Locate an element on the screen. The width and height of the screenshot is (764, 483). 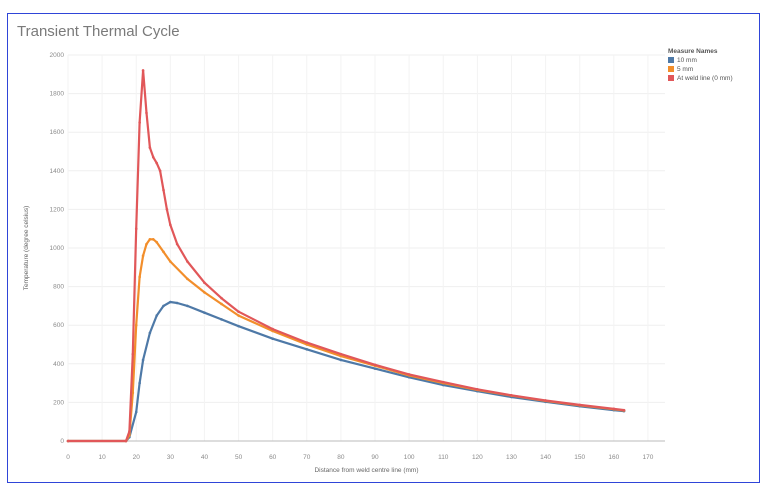
chart-title: Transient Thermal Cycle is located at coordinates (98, 31).